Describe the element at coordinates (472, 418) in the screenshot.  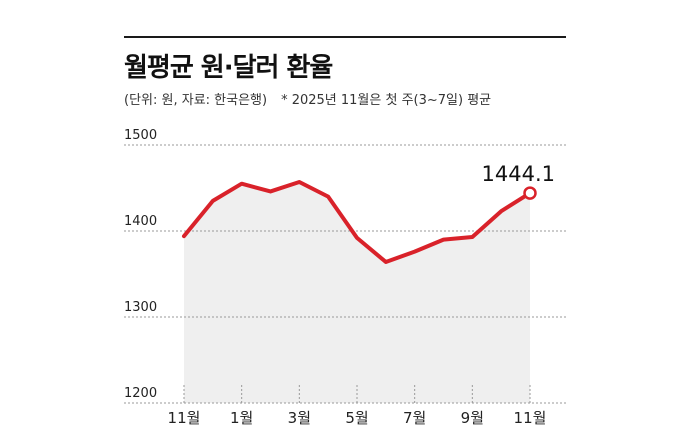
I see `x-tick-label: 9월` at that location.